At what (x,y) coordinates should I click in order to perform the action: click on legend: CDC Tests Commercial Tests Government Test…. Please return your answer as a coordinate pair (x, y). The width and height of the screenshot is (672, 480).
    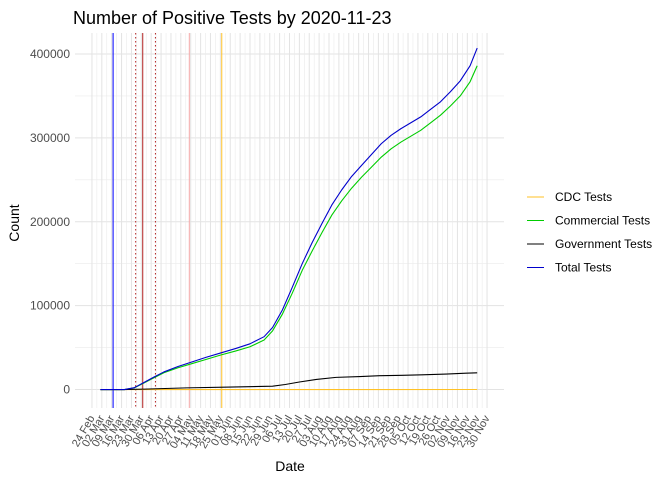
    Looking at the image, I should click on (589, 232).